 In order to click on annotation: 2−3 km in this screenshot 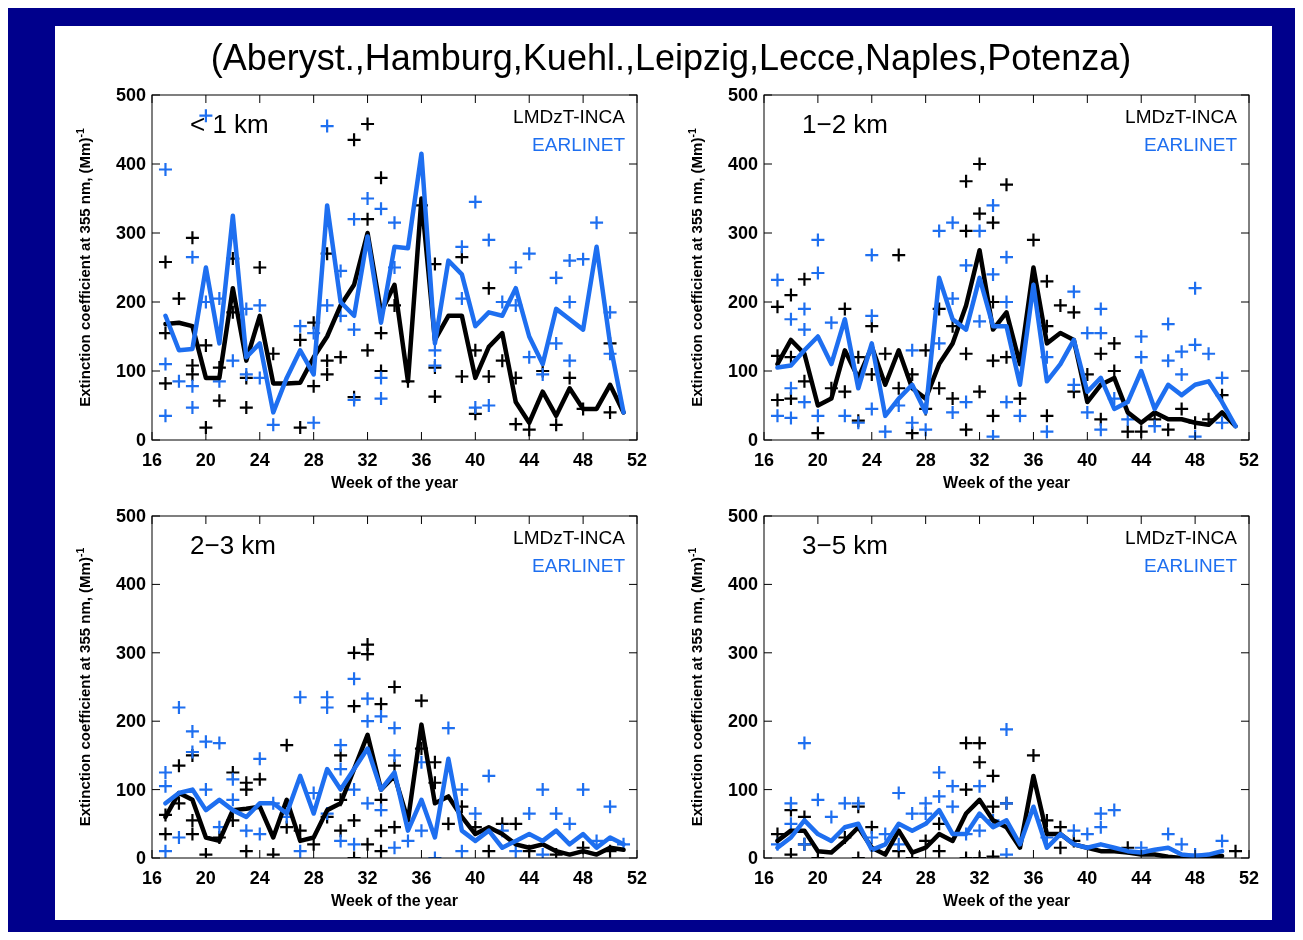, I will do `click(233, 545)`.